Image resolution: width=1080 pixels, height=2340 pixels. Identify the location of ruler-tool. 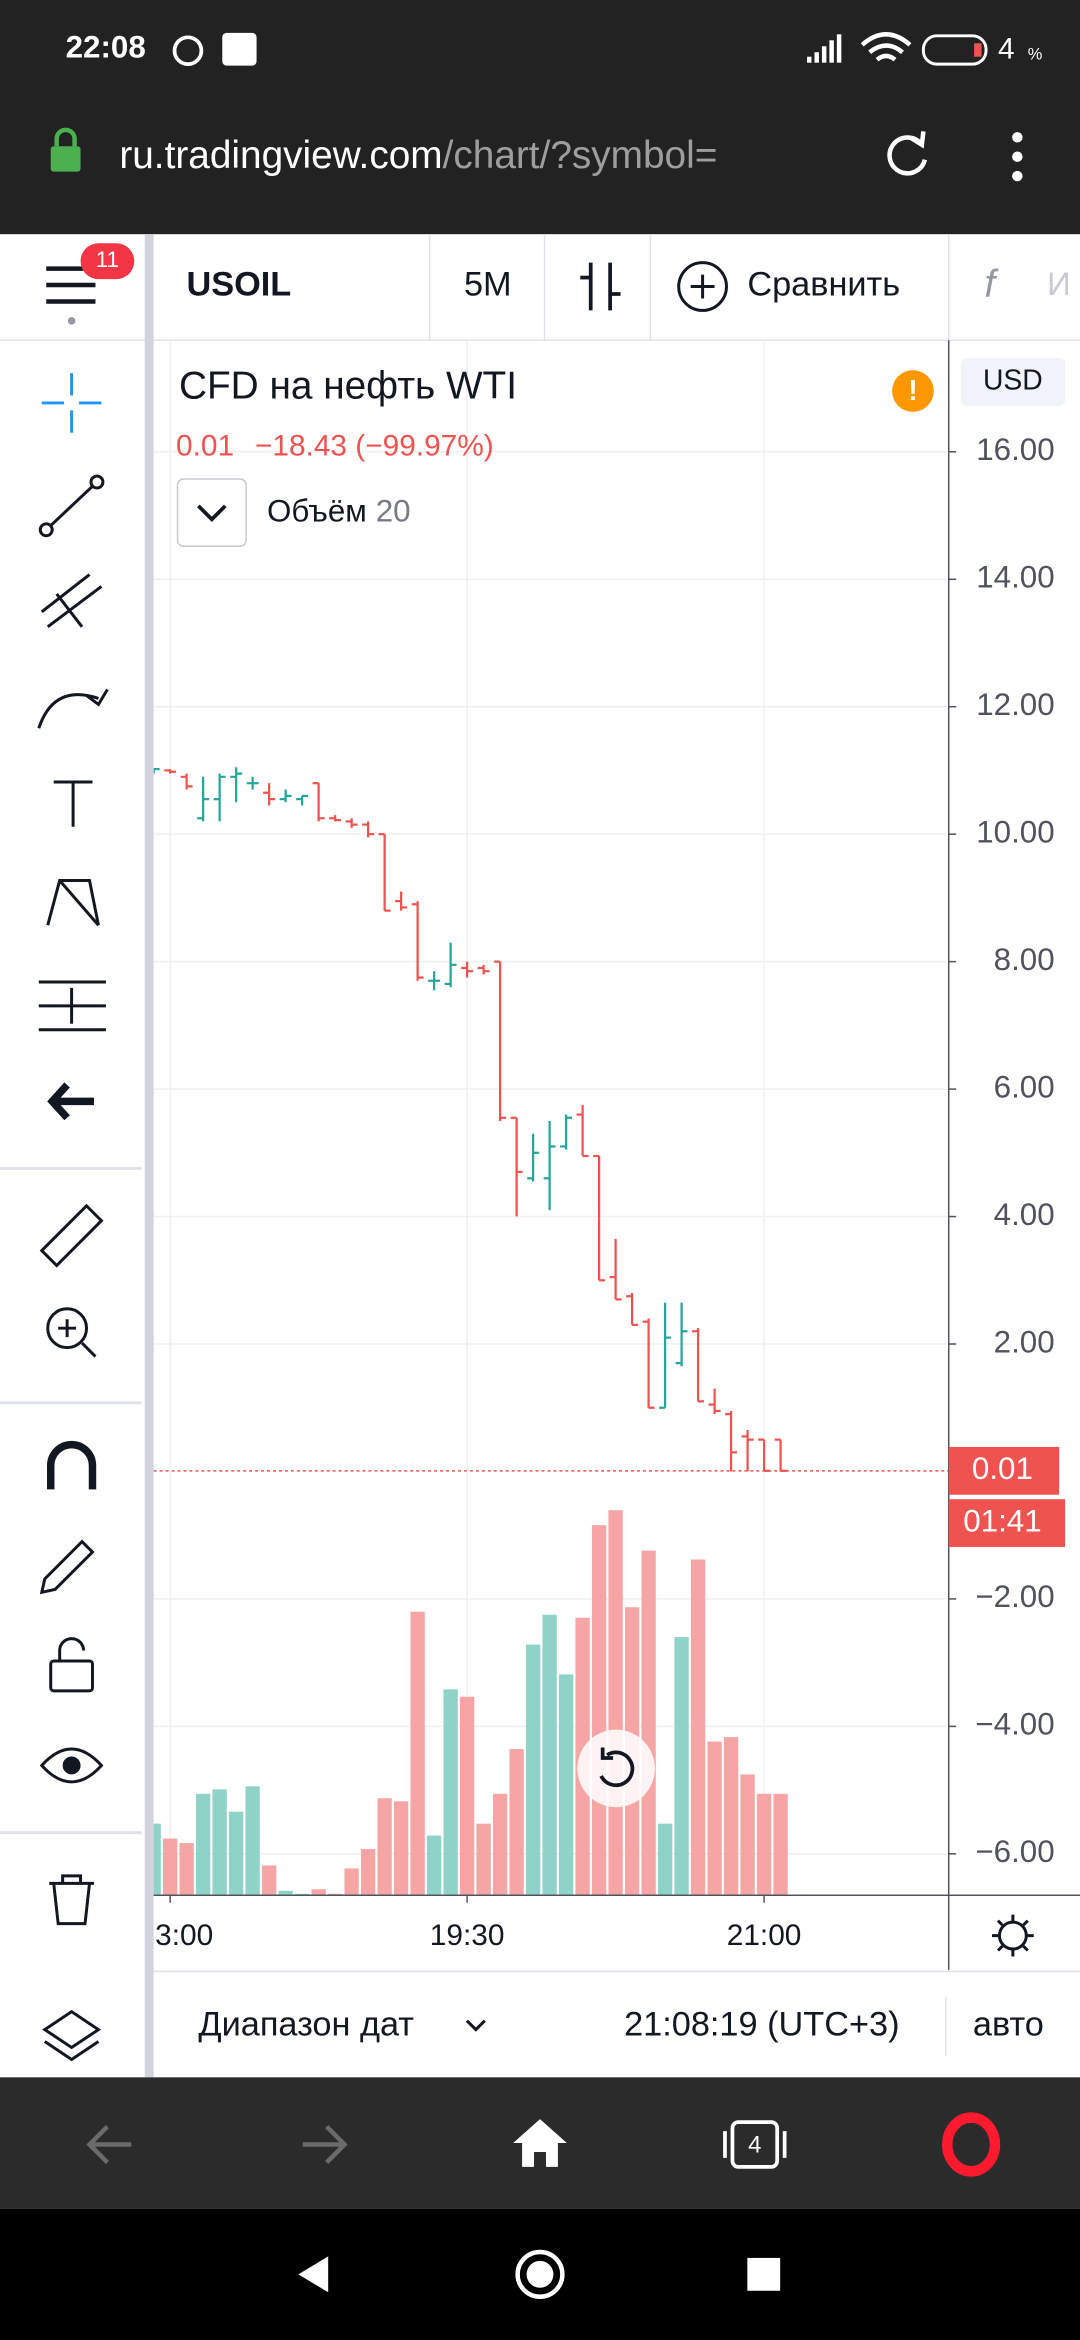
(71, 1235).